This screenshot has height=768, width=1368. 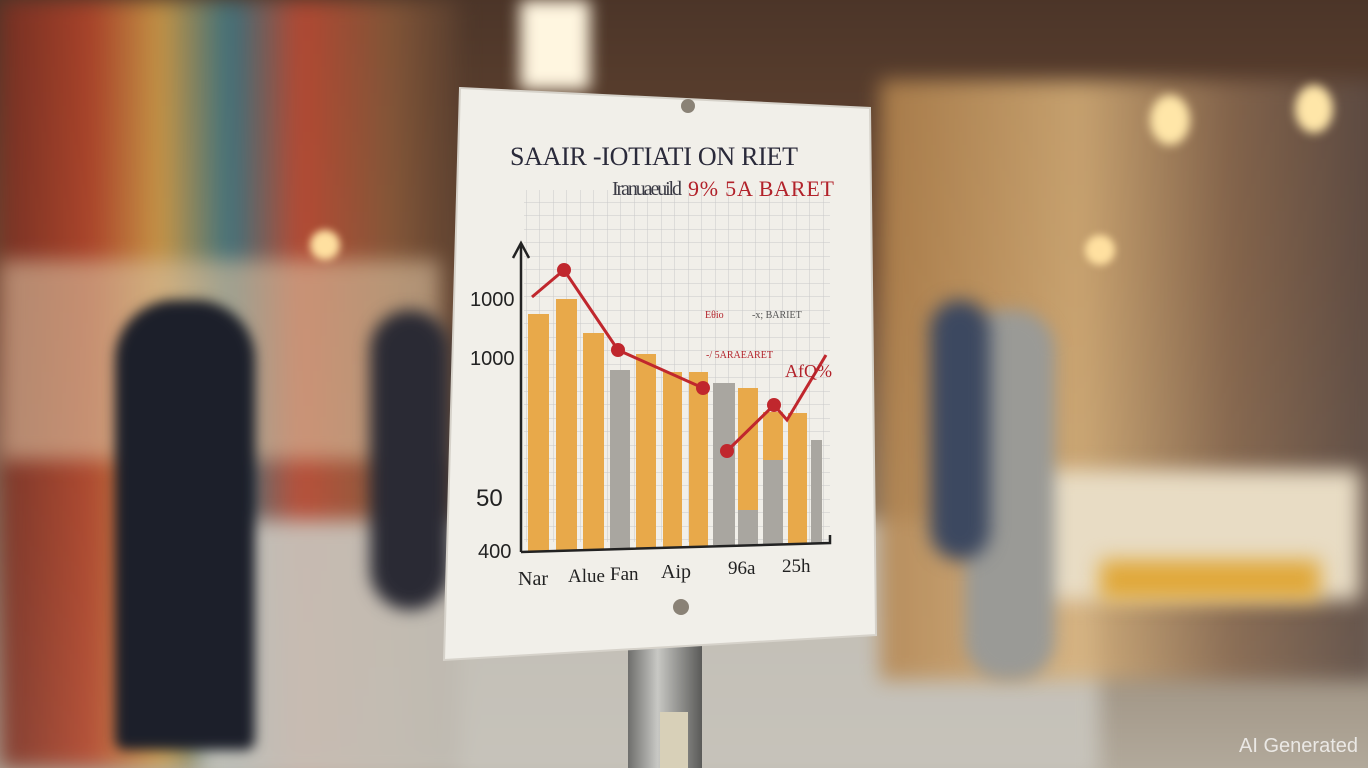 I want to click on y-label: 50, so click(x=489, y=498).